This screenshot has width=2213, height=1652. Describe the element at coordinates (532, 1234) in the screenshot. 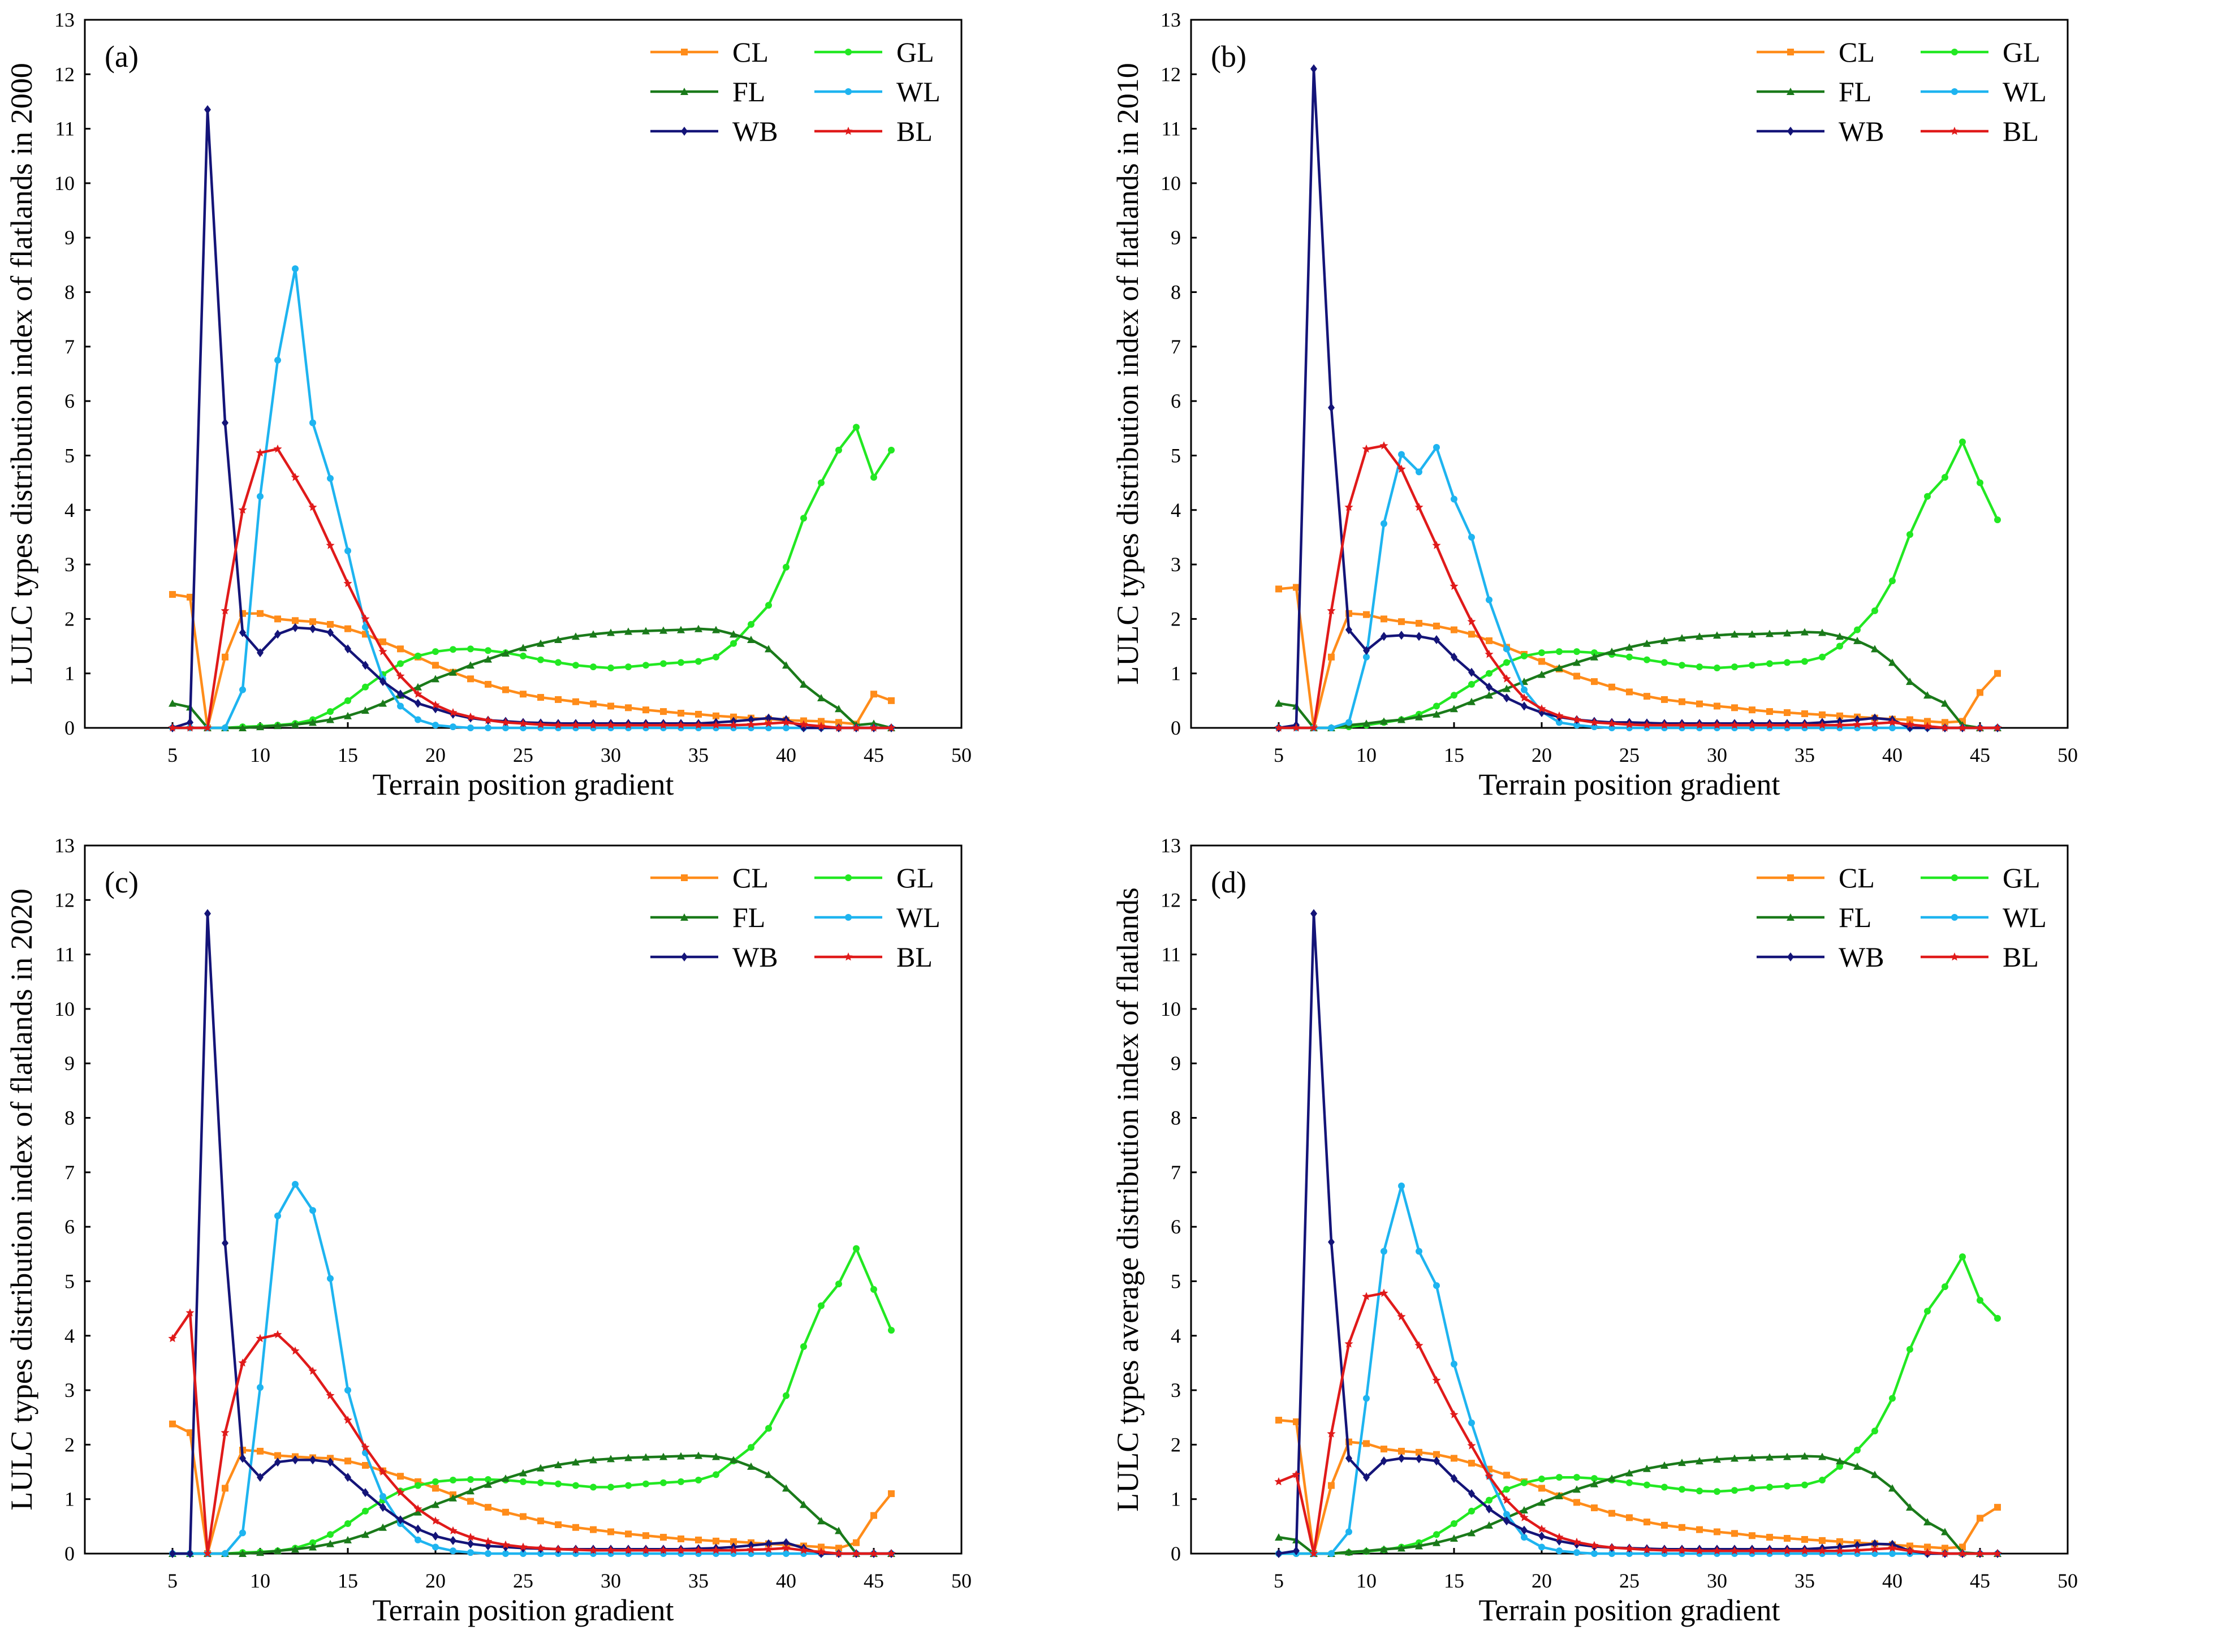

I see `series-wb` at that location.